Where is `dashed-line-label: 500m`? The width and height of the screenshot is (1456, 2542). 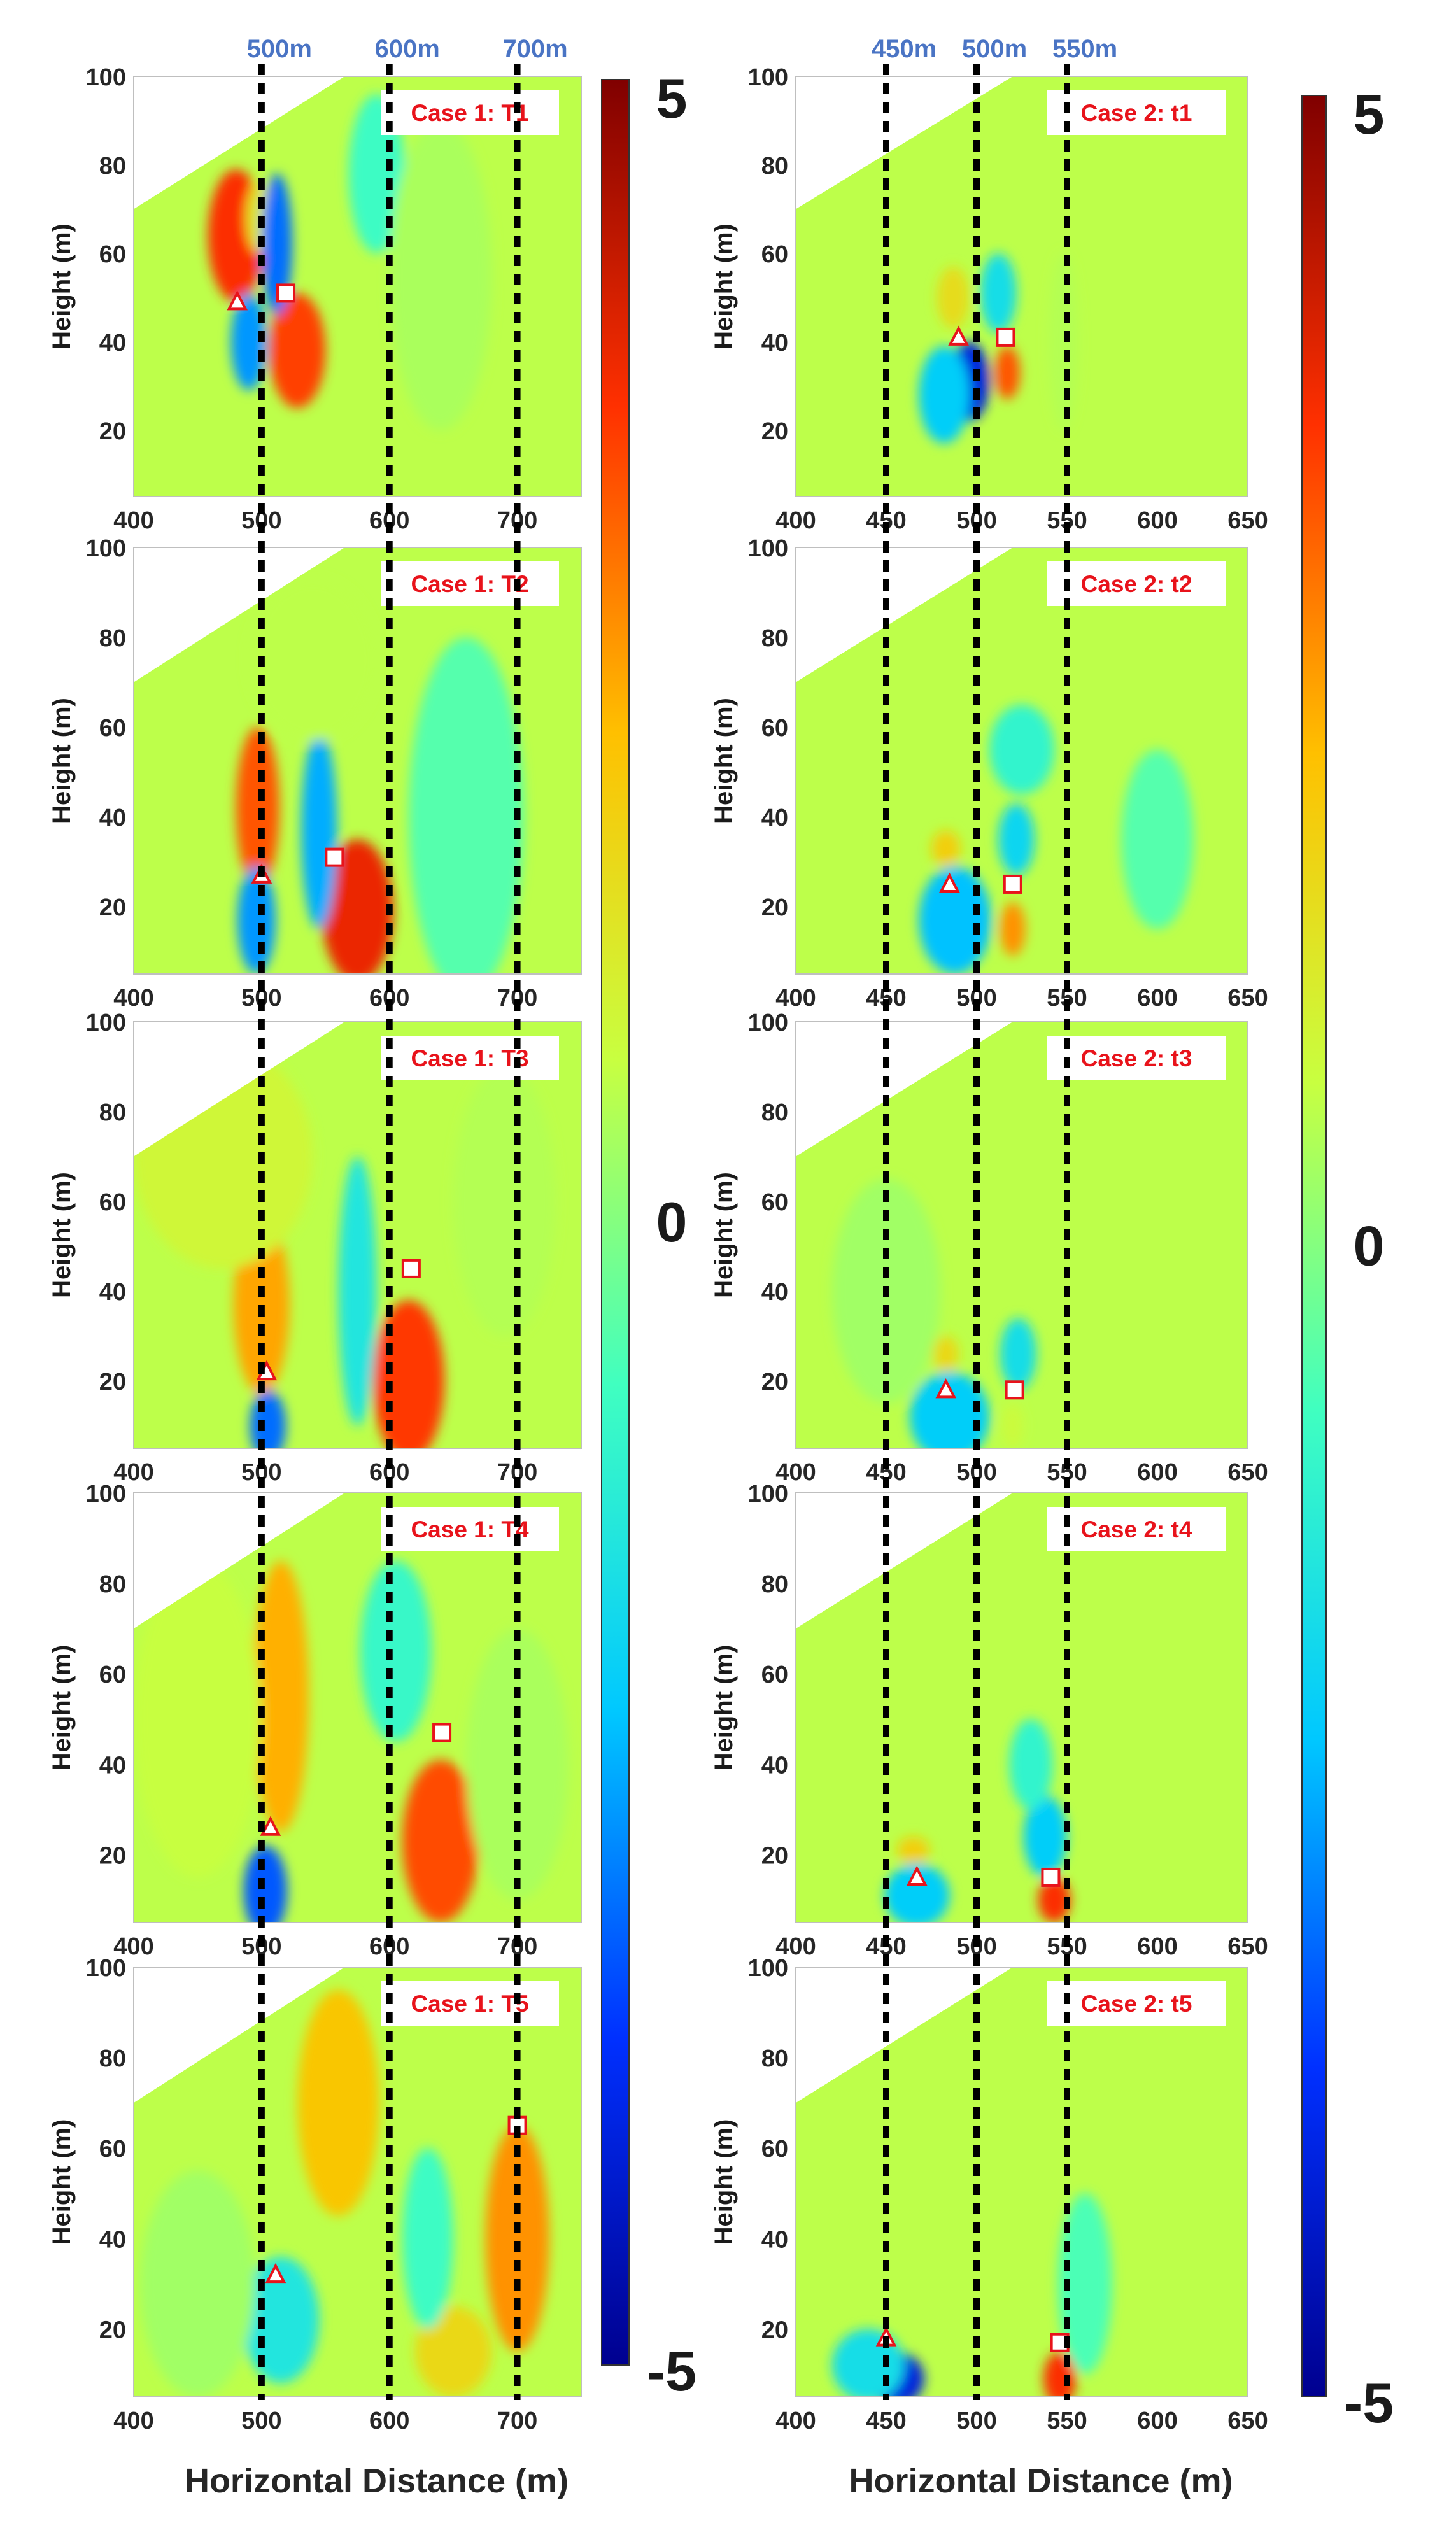
dashed-line-label: 500m is located at coordinates (994, 49).